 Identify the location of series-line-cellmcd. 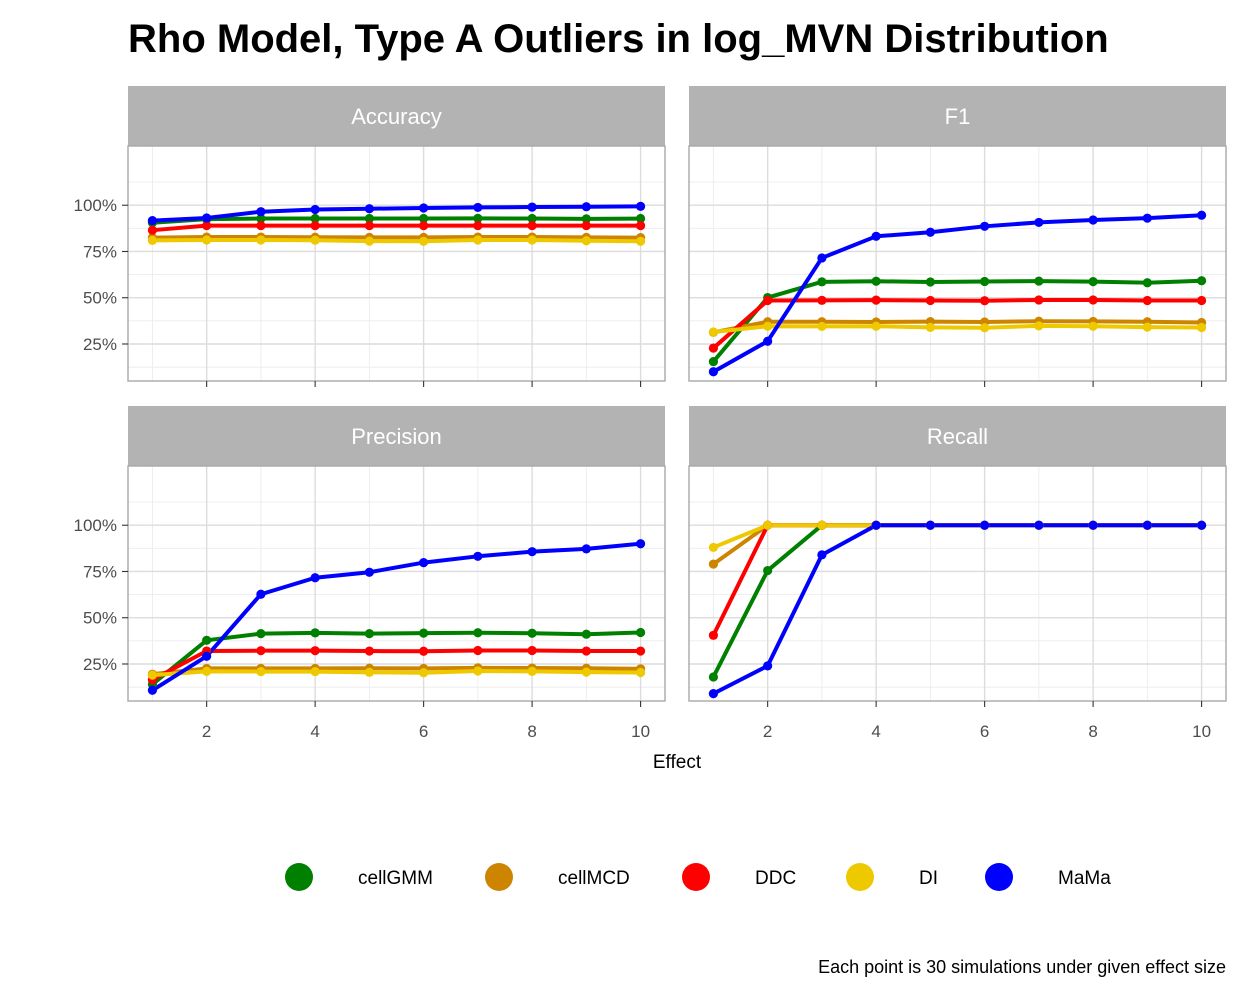
(957, 545).